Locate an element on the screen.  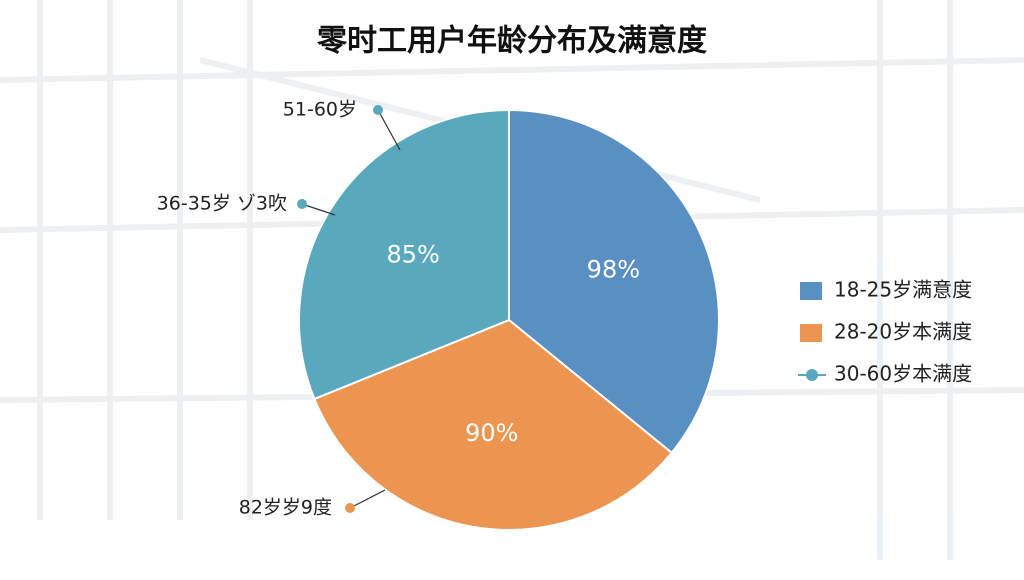
value-label: 98% is located at coordinates (613, 269).